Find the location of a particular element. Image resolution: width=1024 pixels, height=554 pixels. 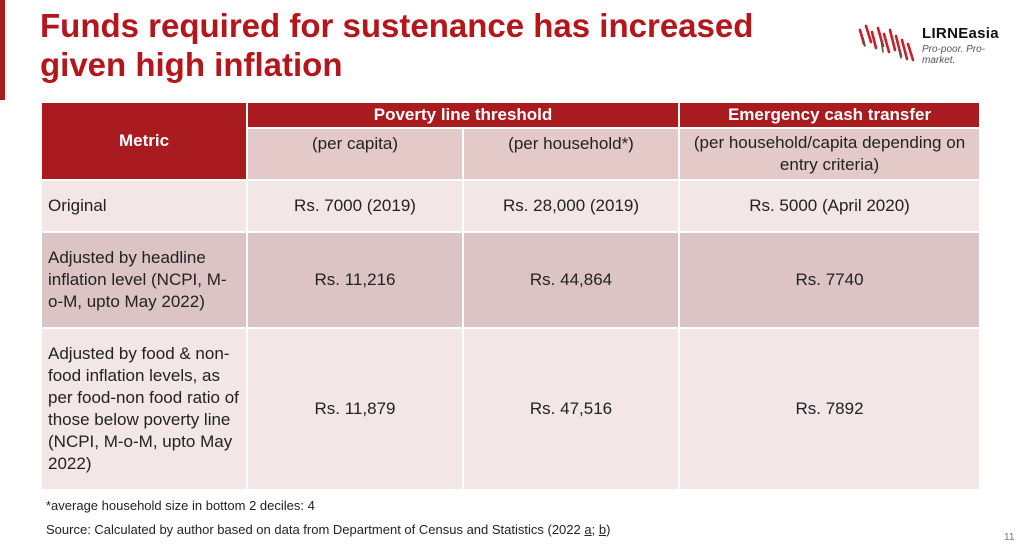

source-link-b: b is located at coordinates (602, 529).